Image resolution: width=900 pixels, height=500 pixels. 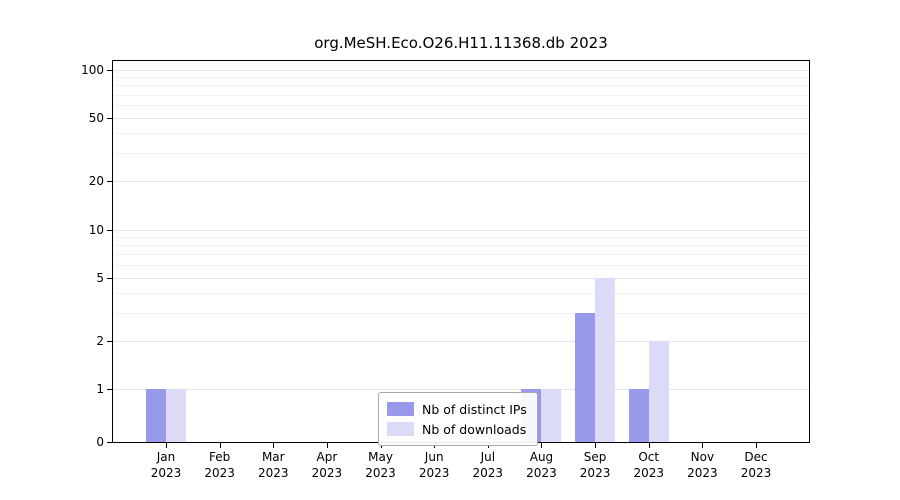 What do you see at coordinates (96, 229) in the screenshot?
I see `y-axis-tick-label: 10` at bounding box center [96, 229].